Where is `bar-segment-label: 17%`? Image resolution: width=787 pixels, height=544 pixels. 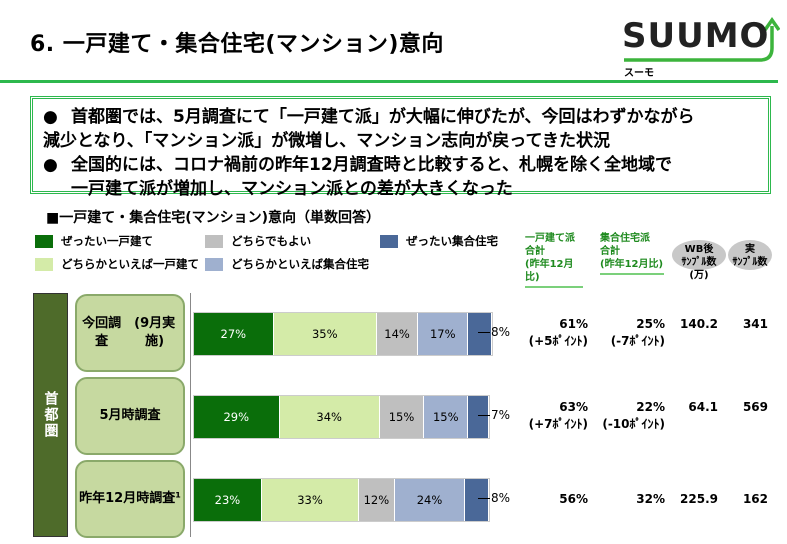
bar-segment-label: 17% is located at coordinates (443, 334).